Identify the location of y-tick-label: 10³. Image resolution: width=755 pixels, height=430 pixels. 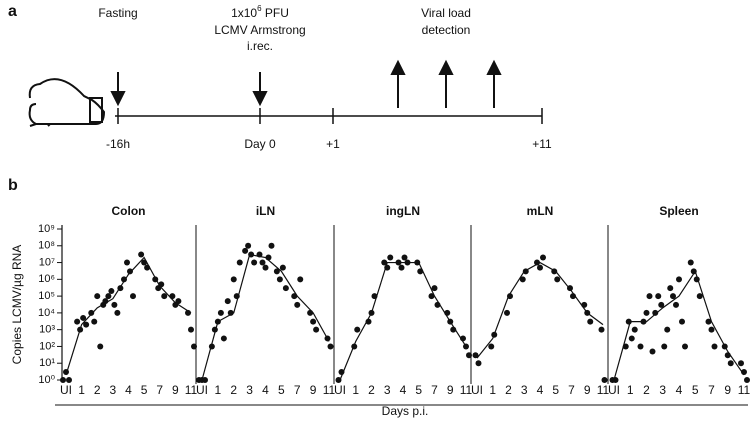
(47, 330).